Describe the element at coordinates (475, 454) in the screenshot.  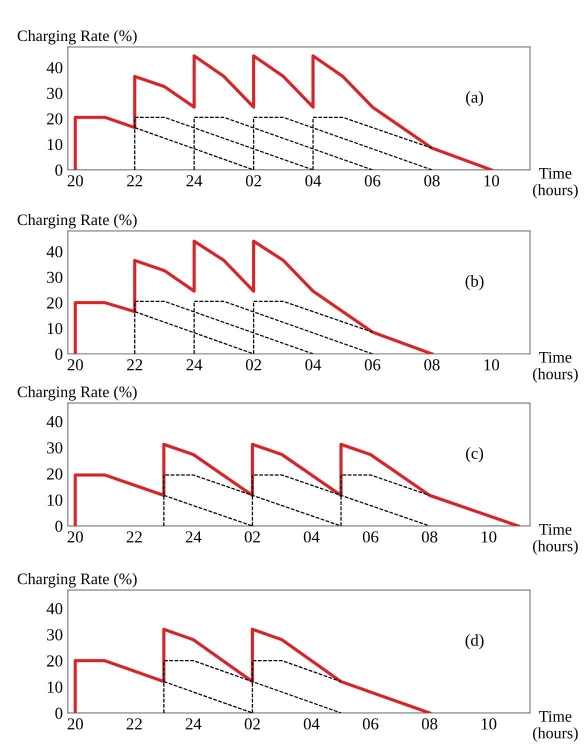
I see `annotation: (c)` at that location.